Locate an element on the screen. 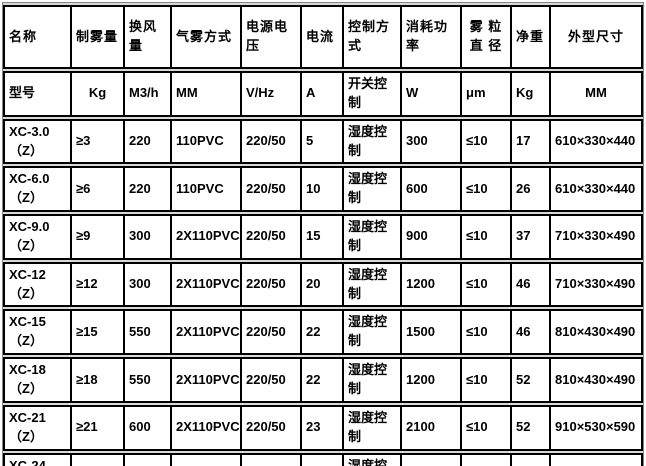  unit-row: 型号 Kg M3/h MM V/Hz A 开关控制 W μm Kg MM is located at coordinates (323, 94).